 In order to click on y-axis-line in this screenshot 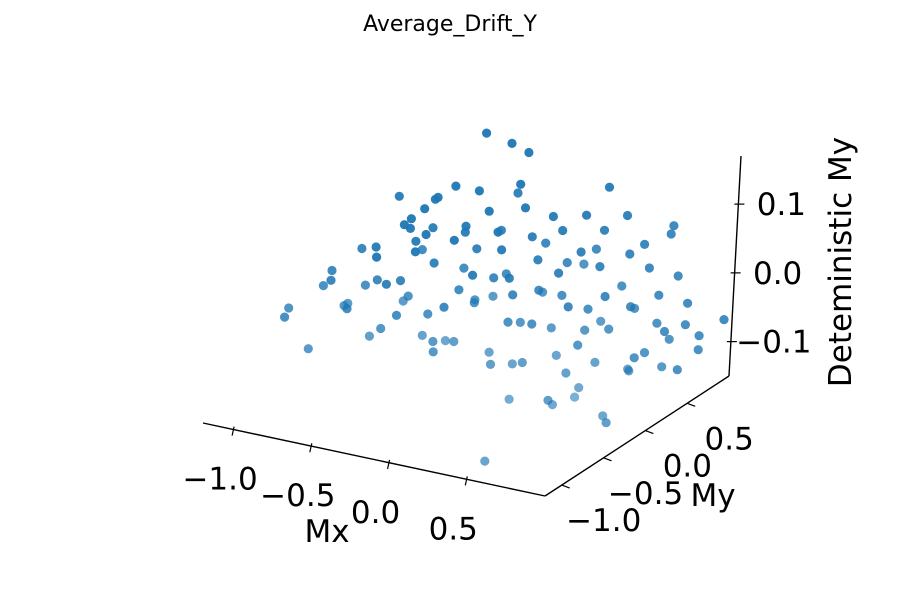, I will do `click(637, 436)`.